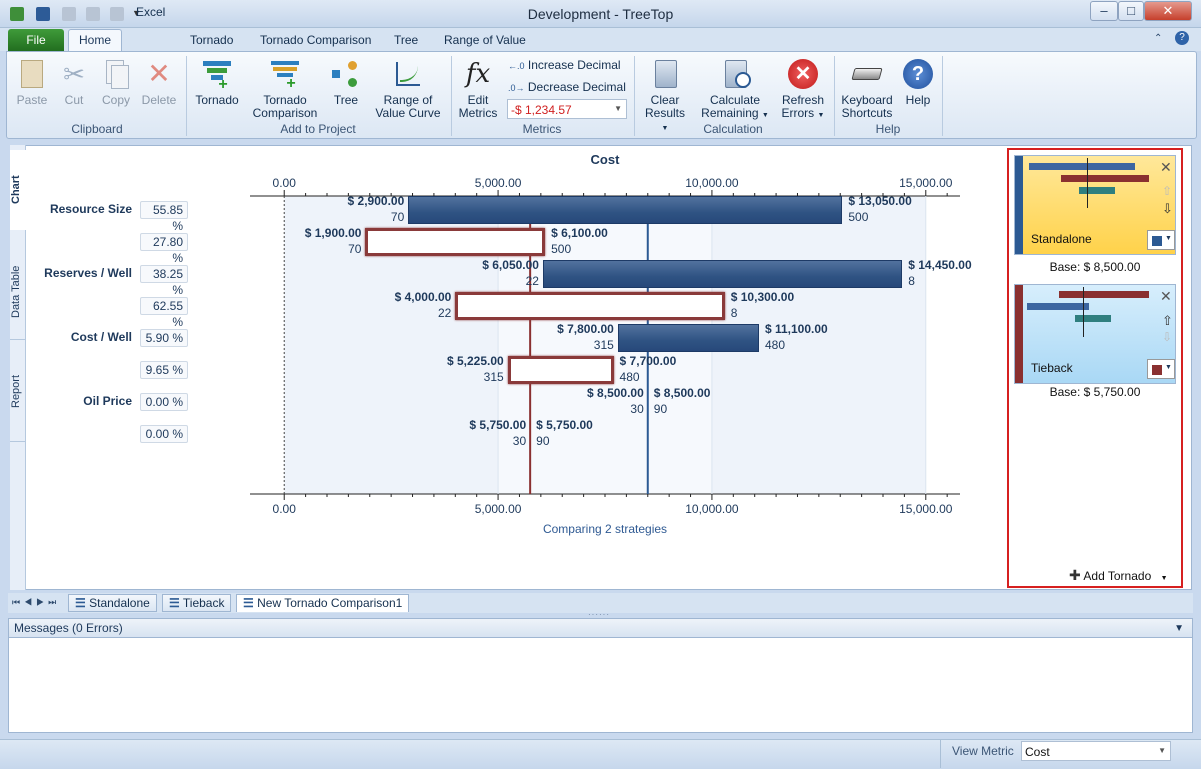 The width and height of the screenshot is (1201, 769). I want to click on messages-header: Messages (0 Errors) ▼, so click(600, 628).